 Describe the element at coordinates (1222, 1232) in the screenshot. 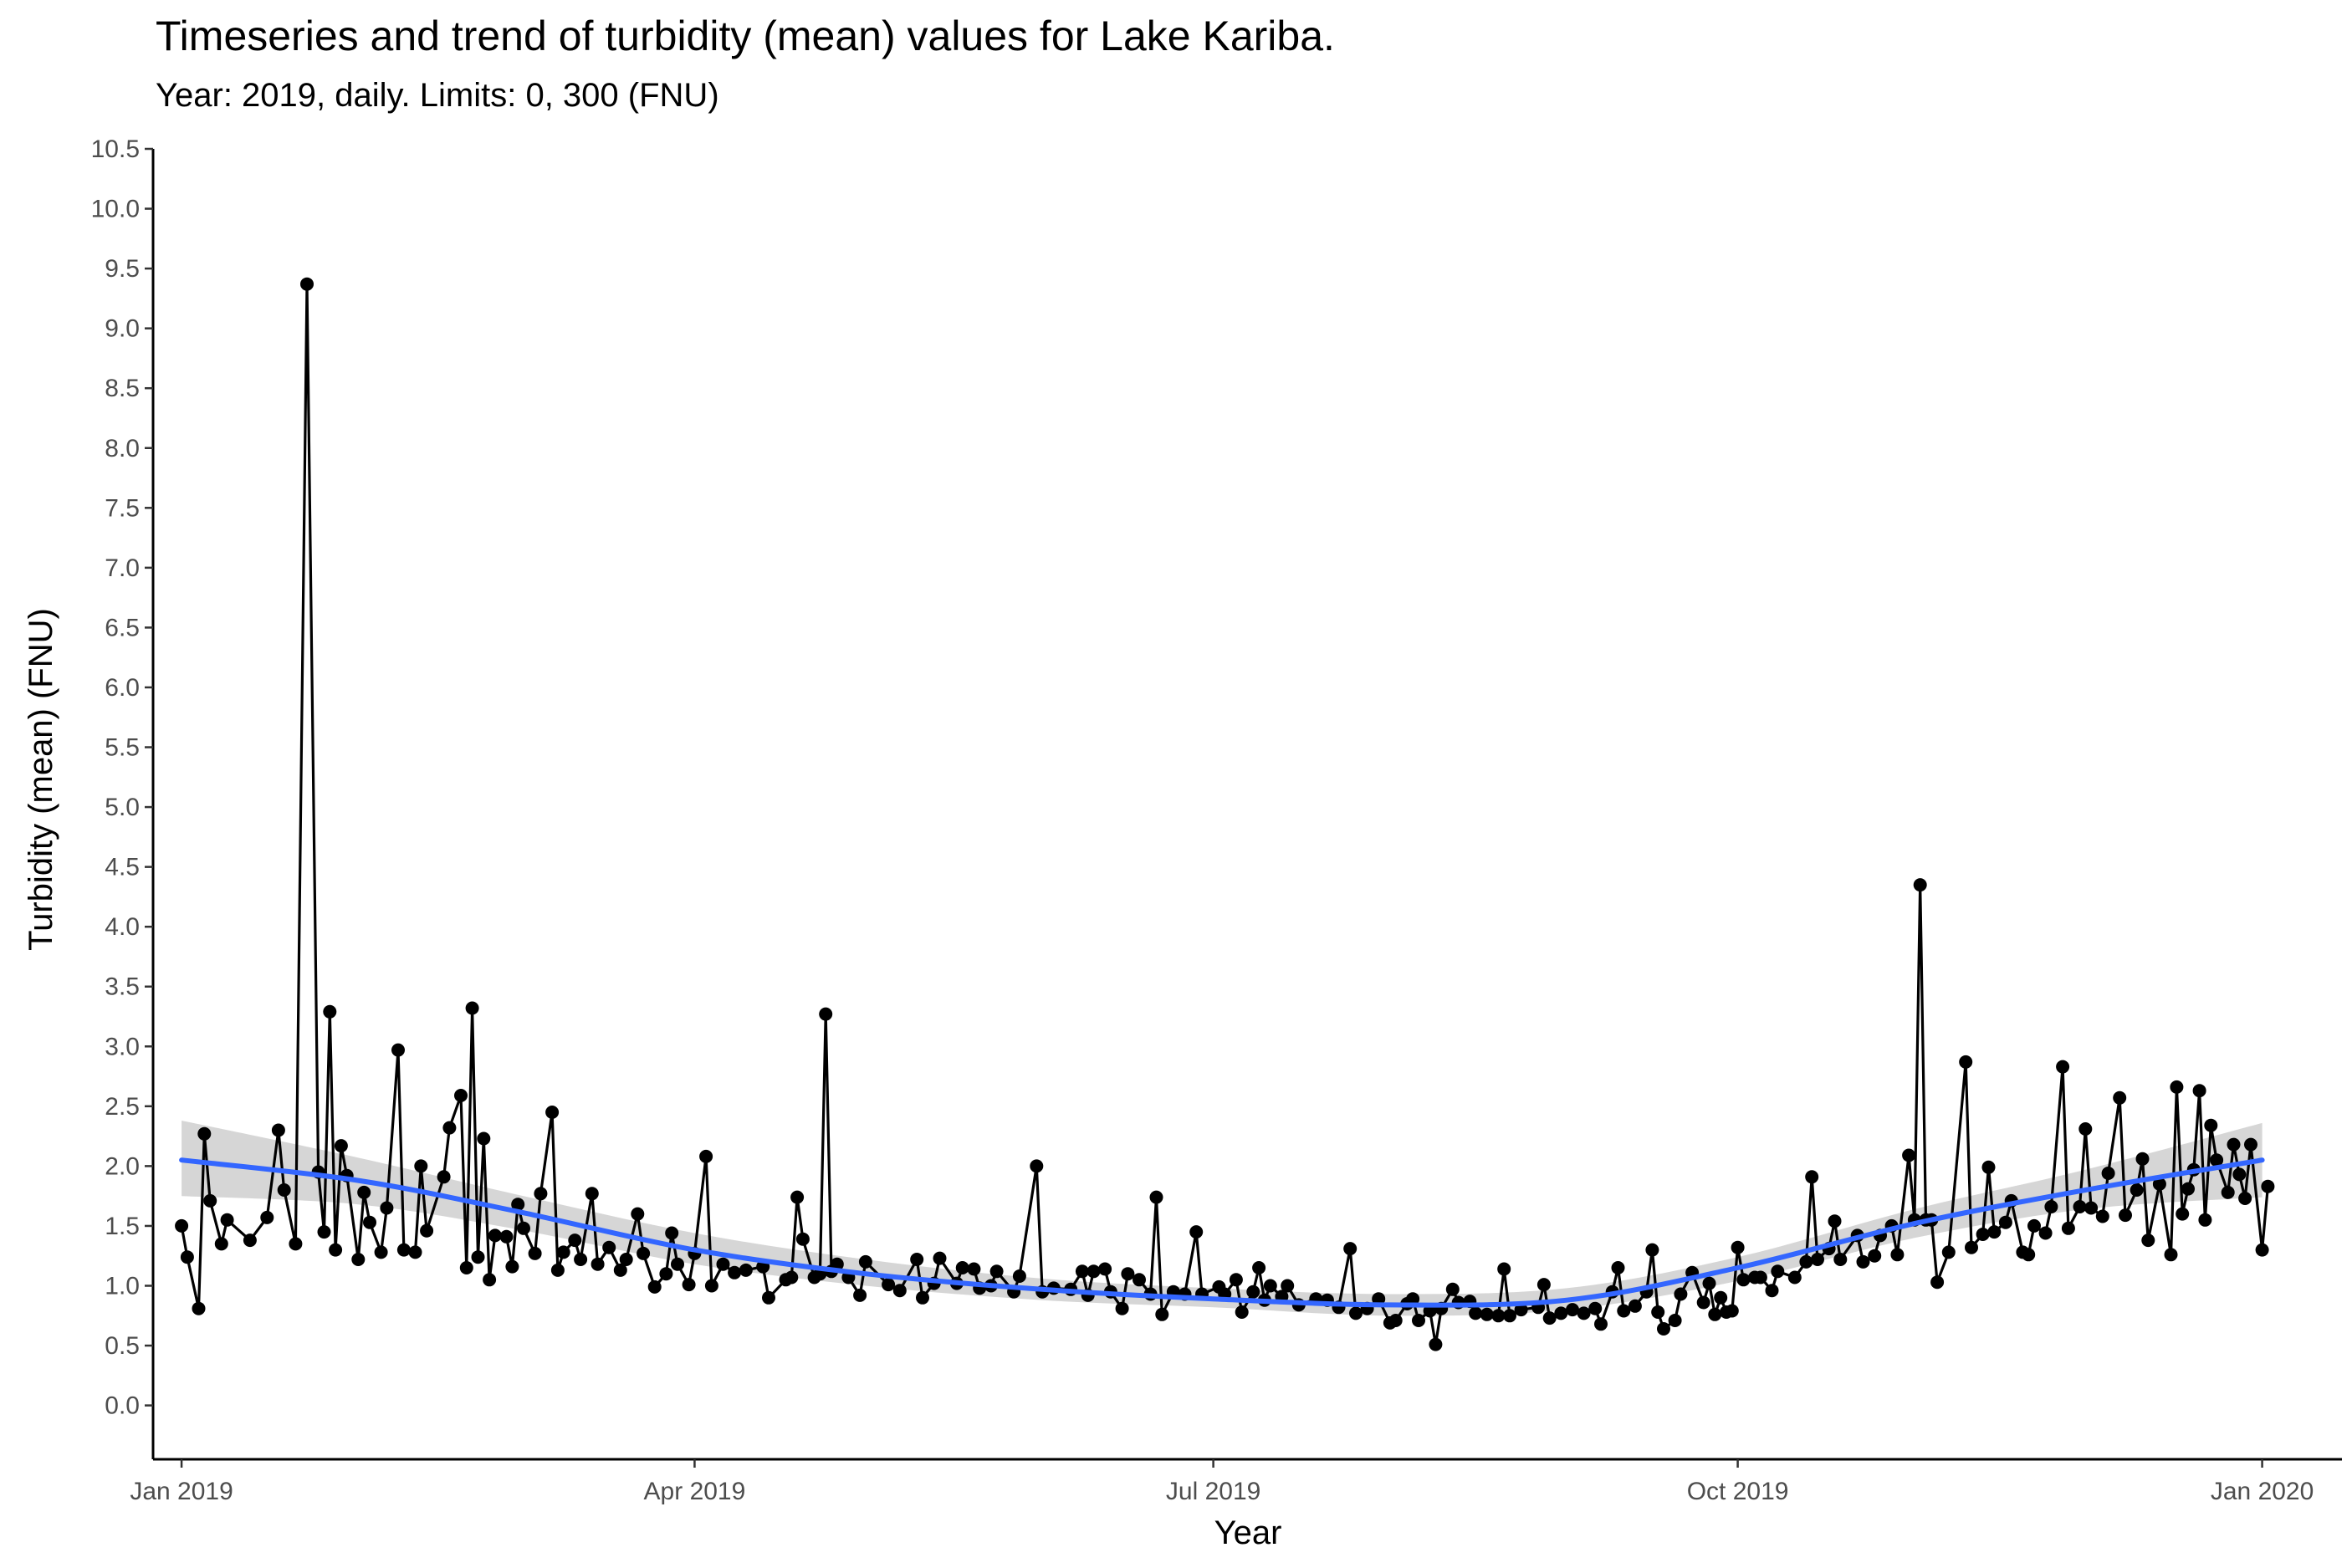

I see `trend-line` at that location.